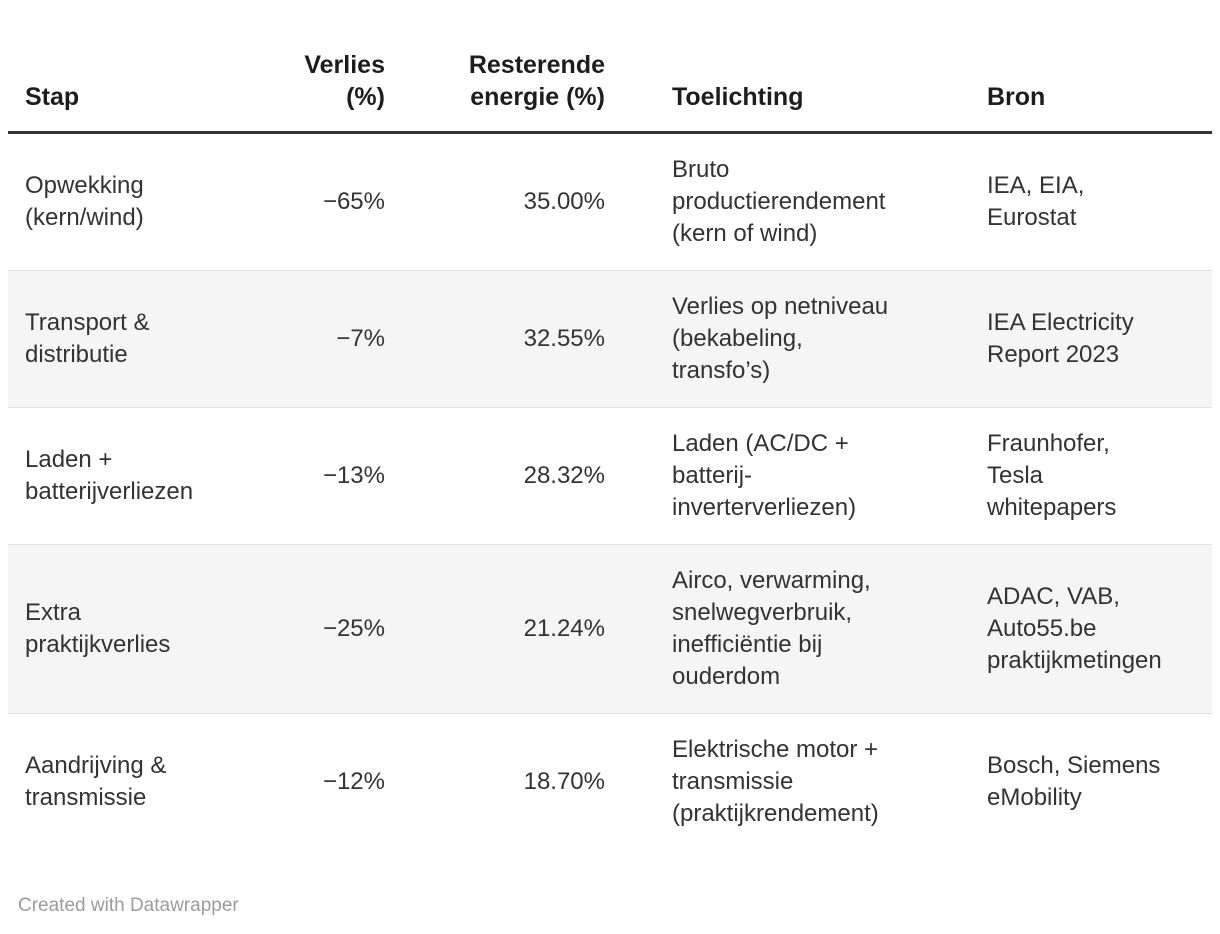 Image resolution: width=1220 pixels, height=934 pixels. Describe the element at coordinates (564, 628) in the screenshot. I see `cell-resterende: 21.24%` at that location.